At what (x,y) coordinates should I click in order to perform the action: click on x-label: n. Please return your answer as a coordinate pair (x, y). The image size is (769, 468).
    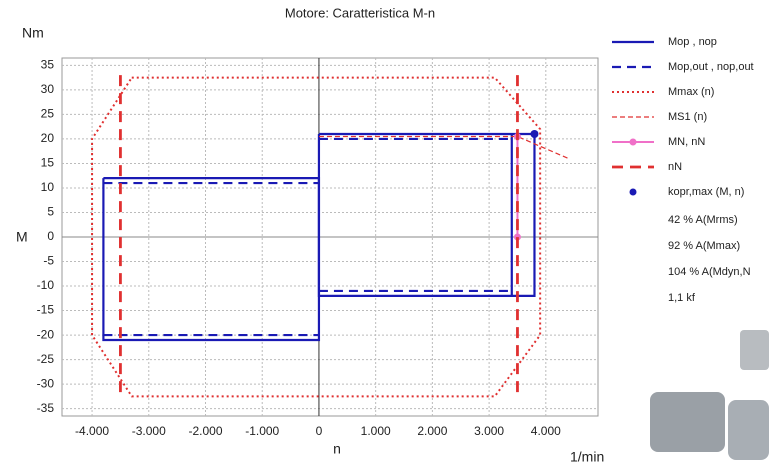
    Looking at the image, I should click on (337, 449).